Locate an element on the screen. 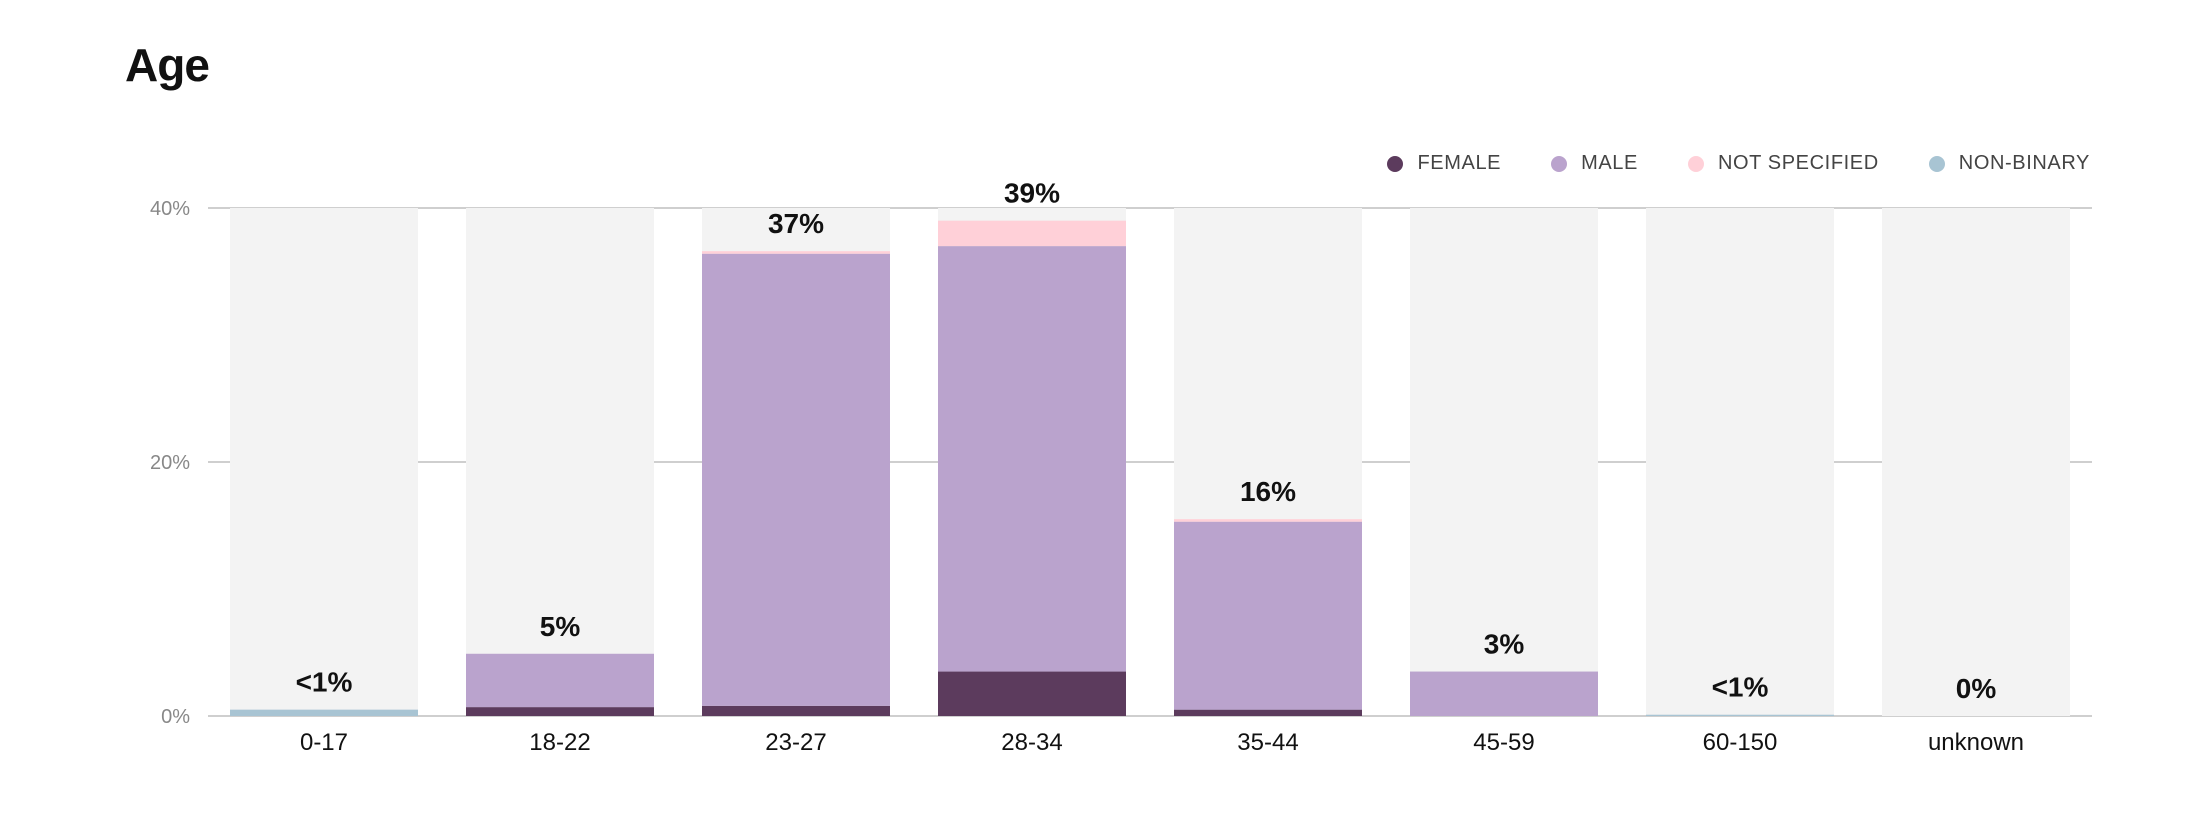  x-tick-label: 60-150 is located at coordinates (1740, 742).